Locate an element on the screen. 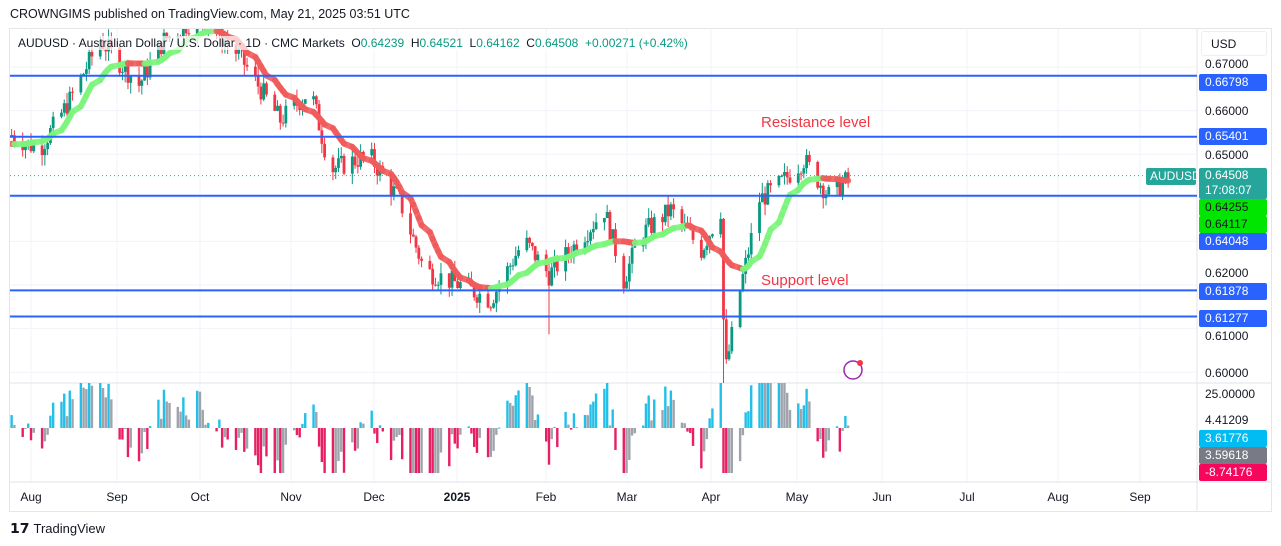  time-tick: Jul is located at coordinates (967, 497).